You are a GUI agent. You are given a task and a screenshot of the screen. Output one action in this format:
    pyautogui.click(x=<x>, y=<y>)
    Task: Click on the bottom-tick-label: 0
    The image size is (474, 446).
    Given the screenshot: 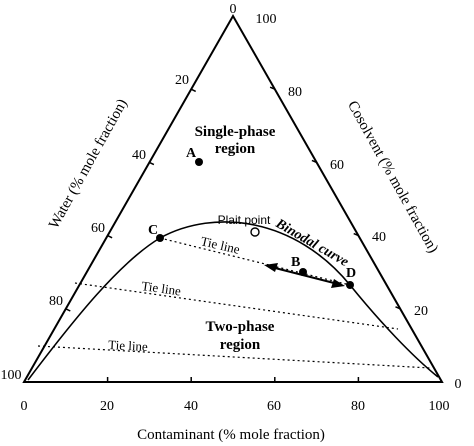 What is the action you would take?
    pyautogui.click(x=24, y=406)
    